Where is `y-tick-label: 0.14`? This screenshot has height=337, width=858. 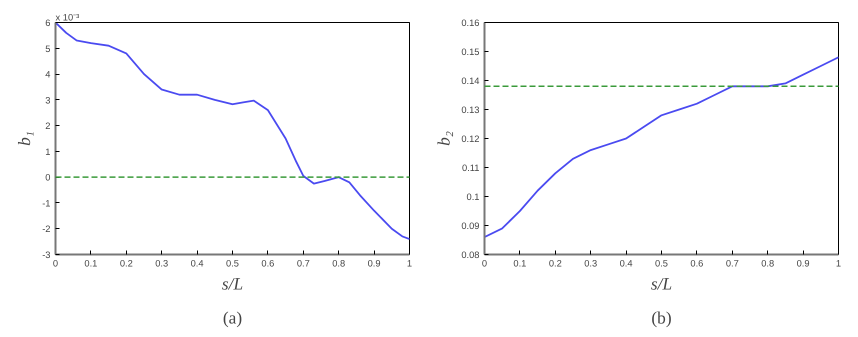
y-tick-label: 0.14 is located at coordinates (470, 81).